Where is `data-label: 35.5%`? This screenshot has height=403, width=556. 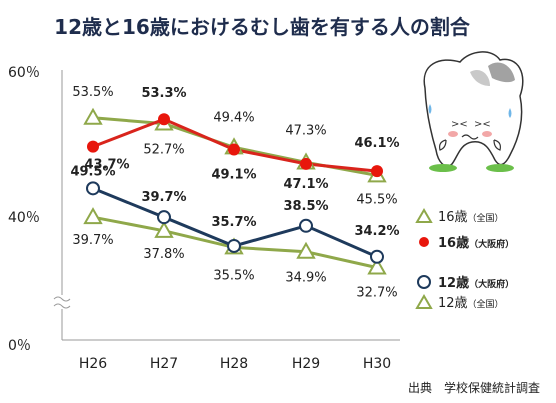
data-label: 35.5% is located at coordinates (233, 275).